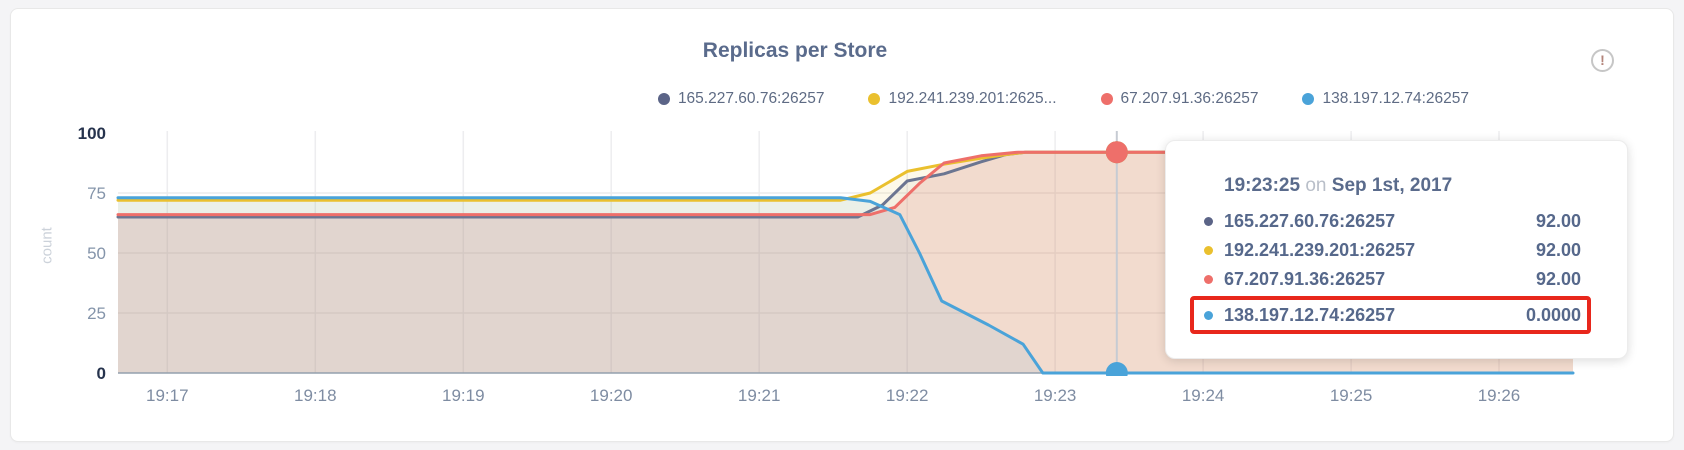  I want to click on tooltip-series-value: 0.0000, so click(1553, 314).